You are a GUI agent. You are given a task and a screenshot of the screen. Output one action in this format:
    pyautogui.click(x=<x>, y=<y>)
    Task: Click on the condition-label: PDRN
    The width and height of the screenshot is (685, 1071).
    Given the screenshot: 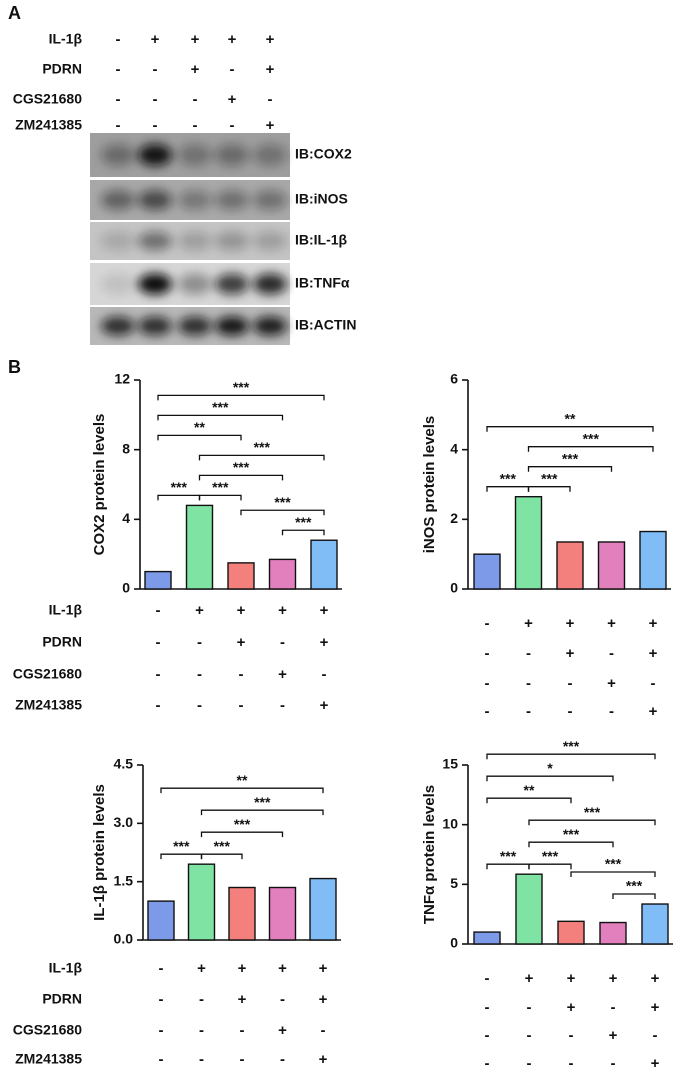 What is the action you would take?
    pyautogui.click(x=62, y=69)
    